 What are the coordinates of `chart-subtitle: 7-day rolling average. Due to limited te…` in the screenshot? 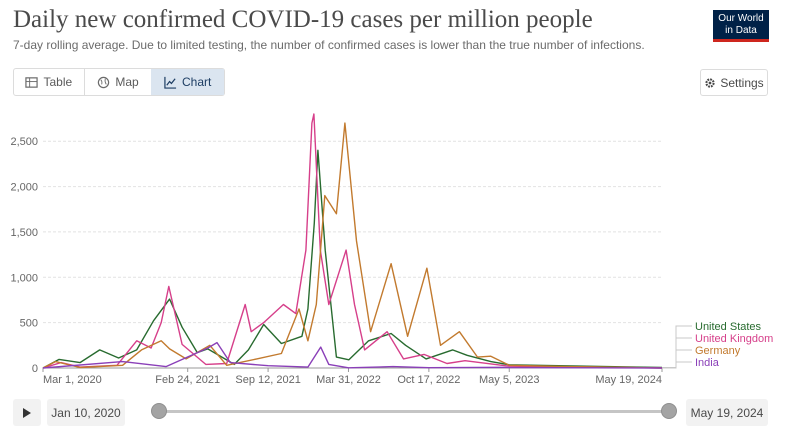 It's located at (329, 45).